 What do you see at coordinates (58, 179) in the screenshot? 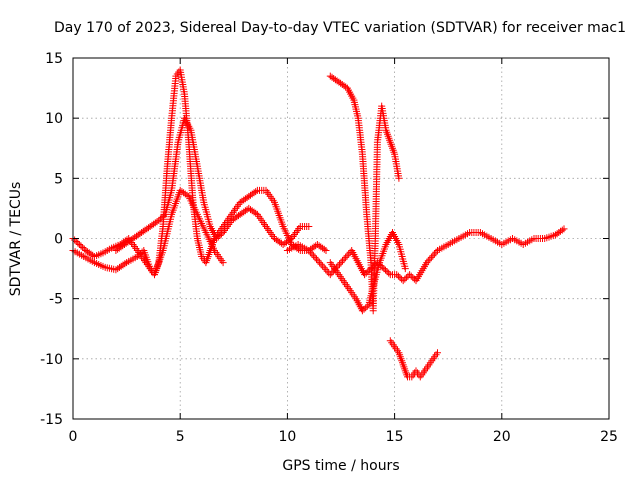
I see `y-tick-label: 5` at bounding box center [58, 179].